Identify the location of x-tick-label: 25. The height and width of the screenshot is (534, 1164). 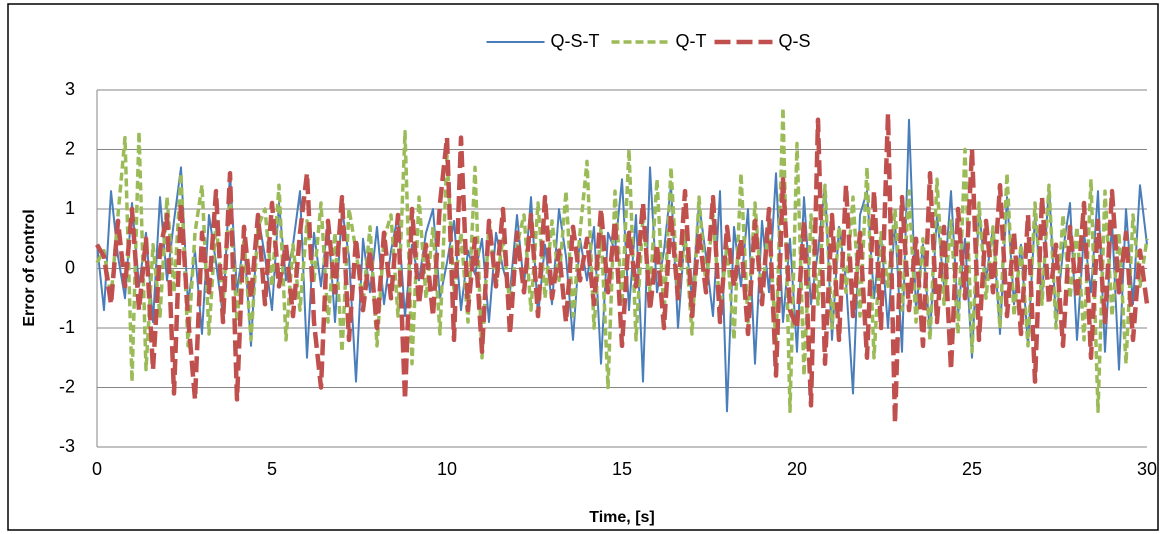
(972, 469).